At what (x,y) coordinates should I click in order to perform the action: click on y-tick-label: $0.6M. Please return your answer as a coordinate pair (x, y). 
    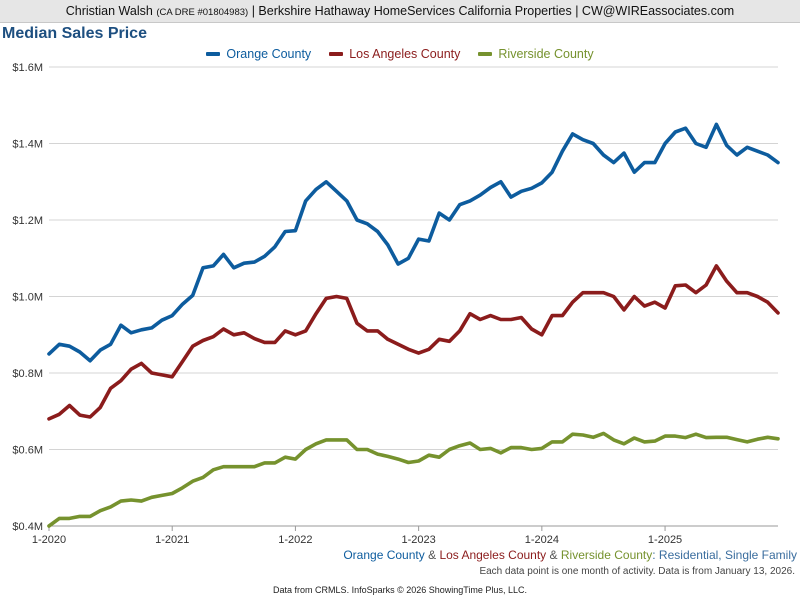
    Looking at the image, I should click on (27, 451).